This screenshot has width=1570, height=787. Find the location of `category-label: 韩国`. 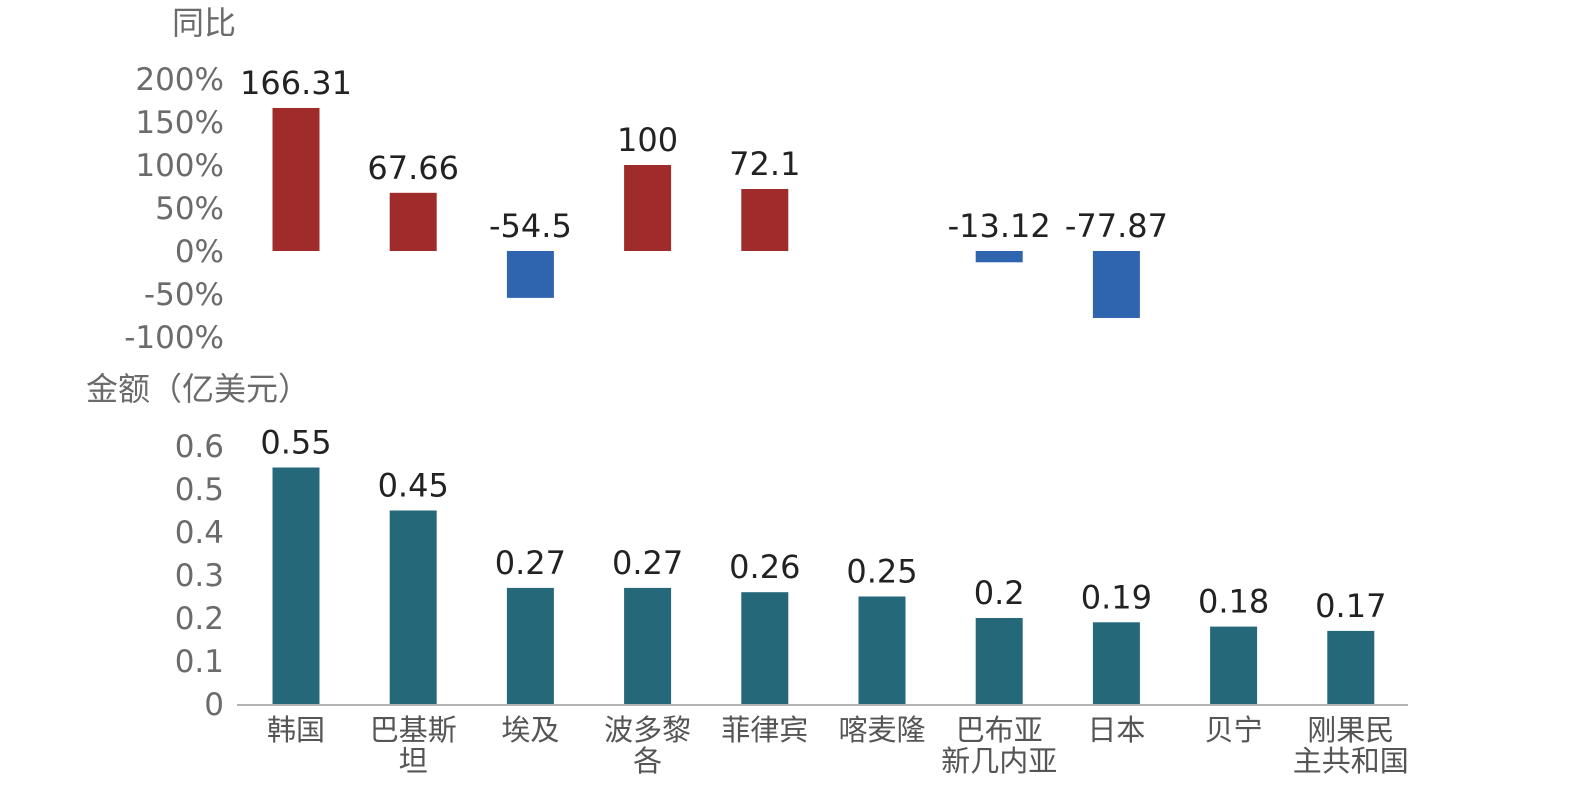

category-label: 韩国 is located at coordinates (296, 730).